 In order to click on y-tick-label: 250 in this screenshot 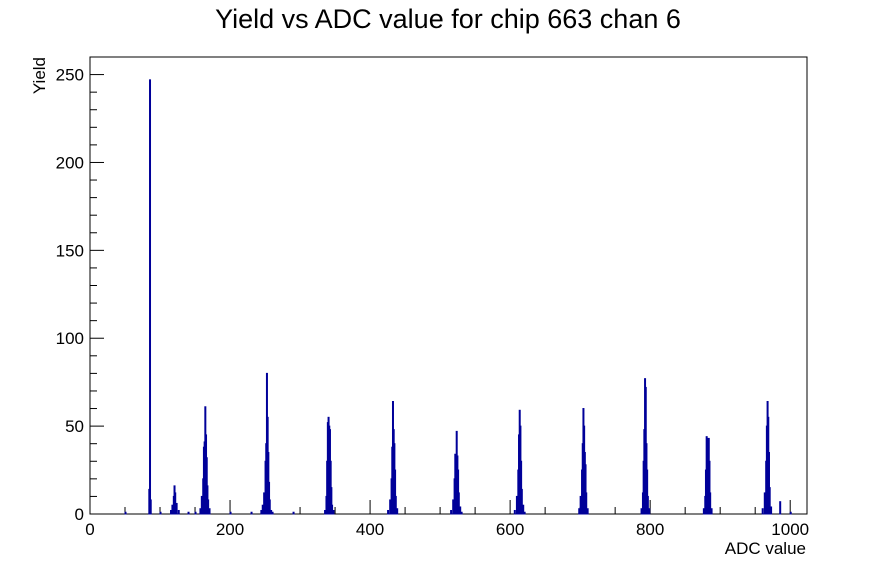, I will do `click(70, 75)`.